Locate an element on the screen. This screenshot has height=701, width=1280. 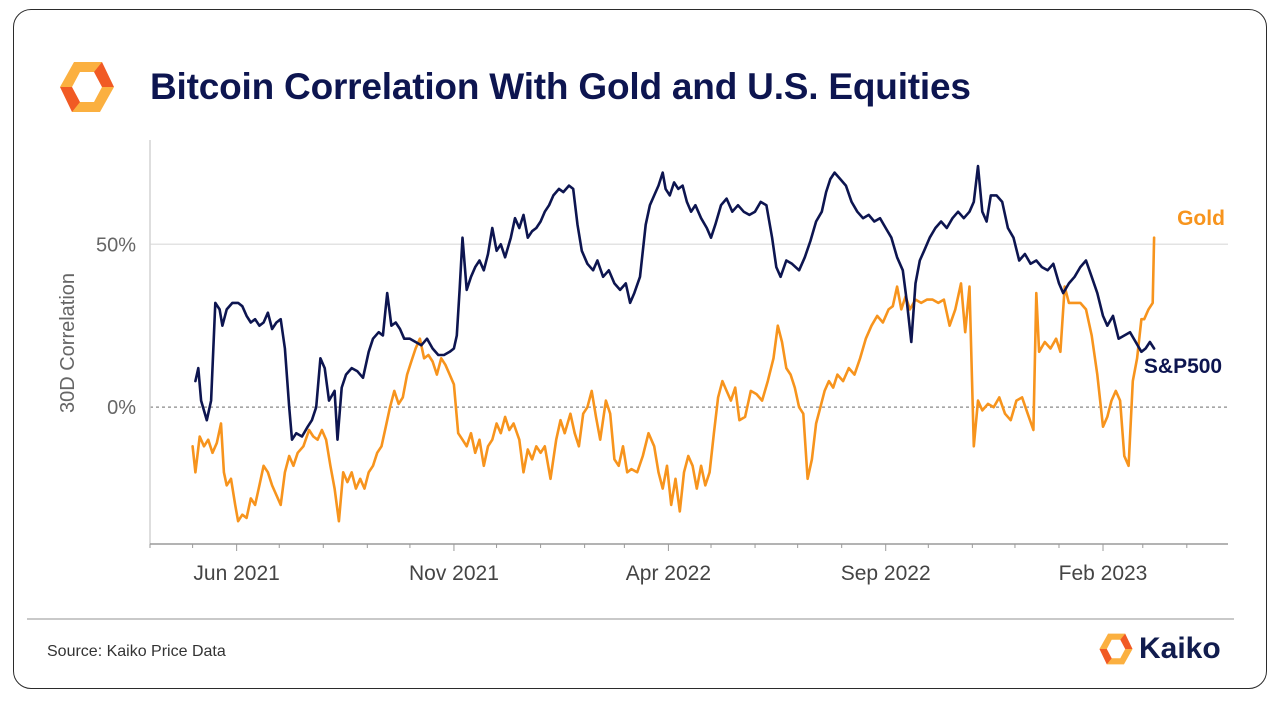
x-tick-label: Sep 2022 is located at coordinates (886, 573).